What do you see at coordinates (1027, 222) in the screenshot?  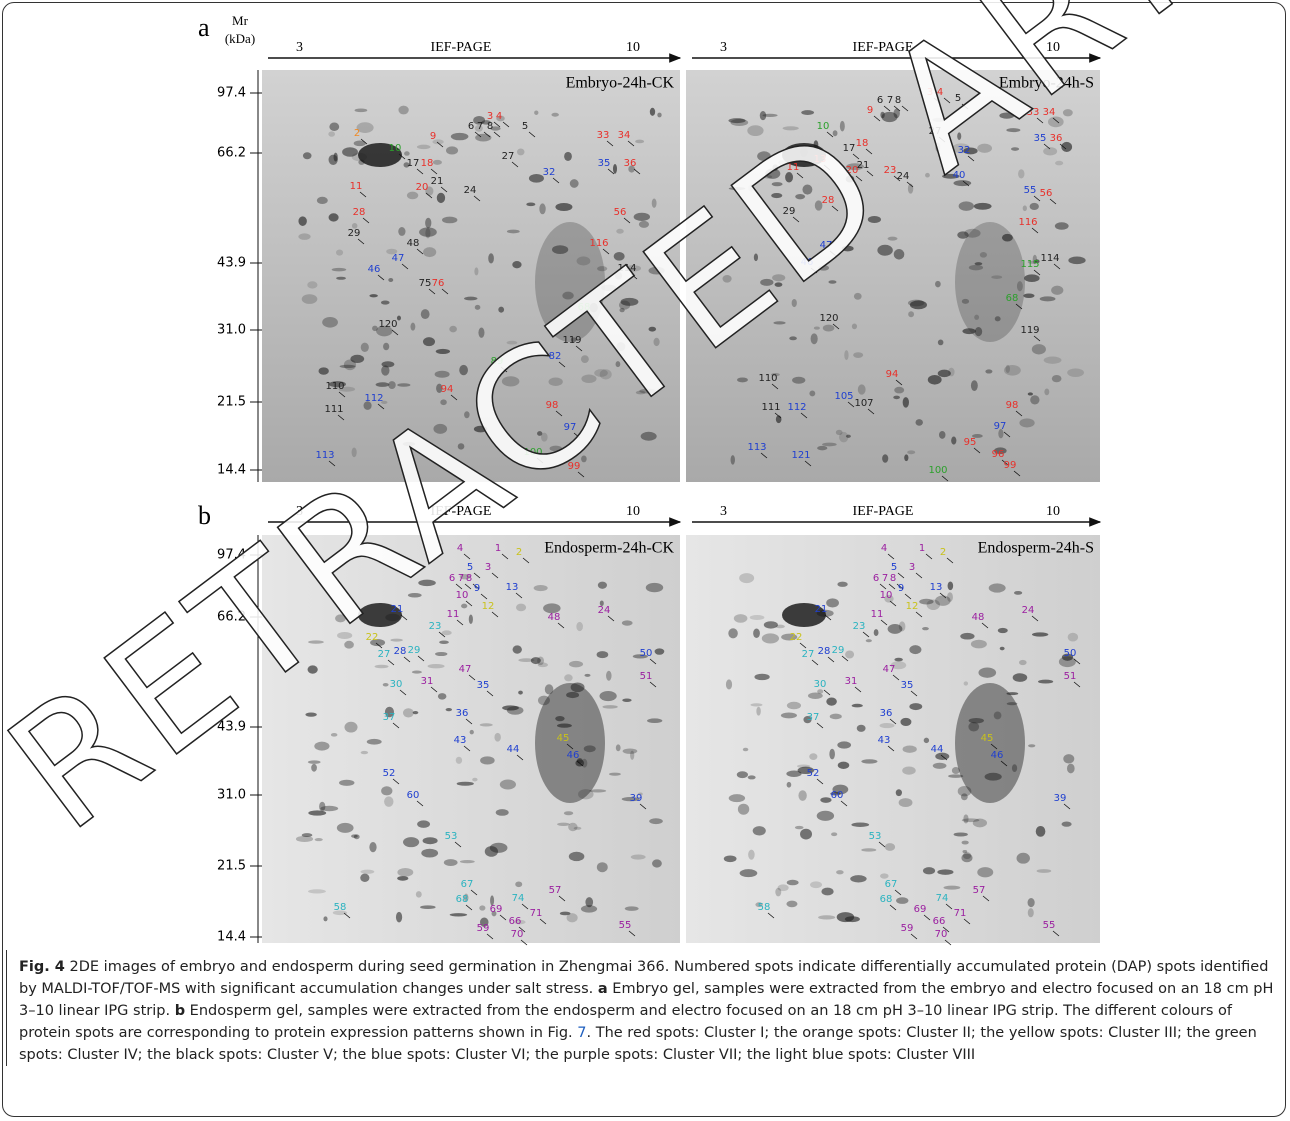 I see `spot-label: 116` at bounding box center [1027, 222].